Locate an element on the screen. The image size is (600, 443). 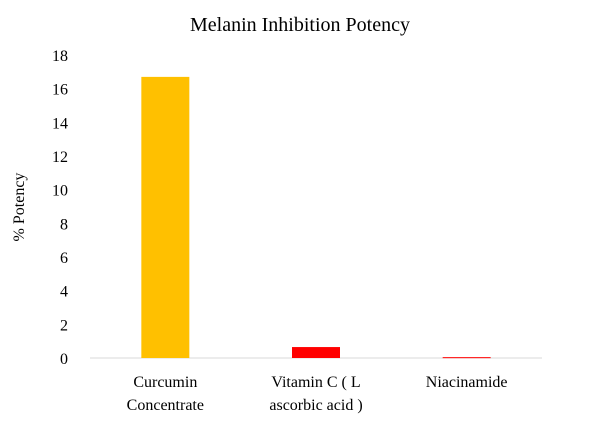
y-tick-label: 8 is located at coordinates (64, 224).